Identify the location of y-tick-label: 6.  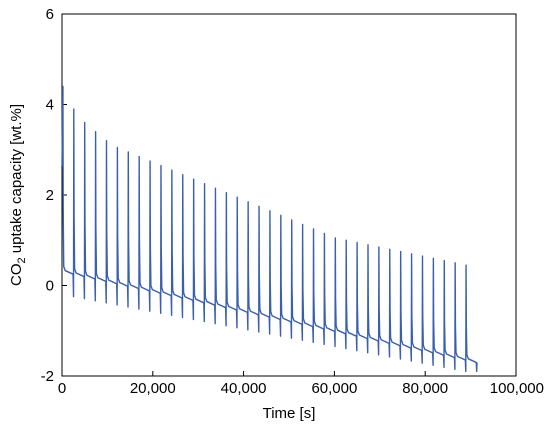
(50, 14).